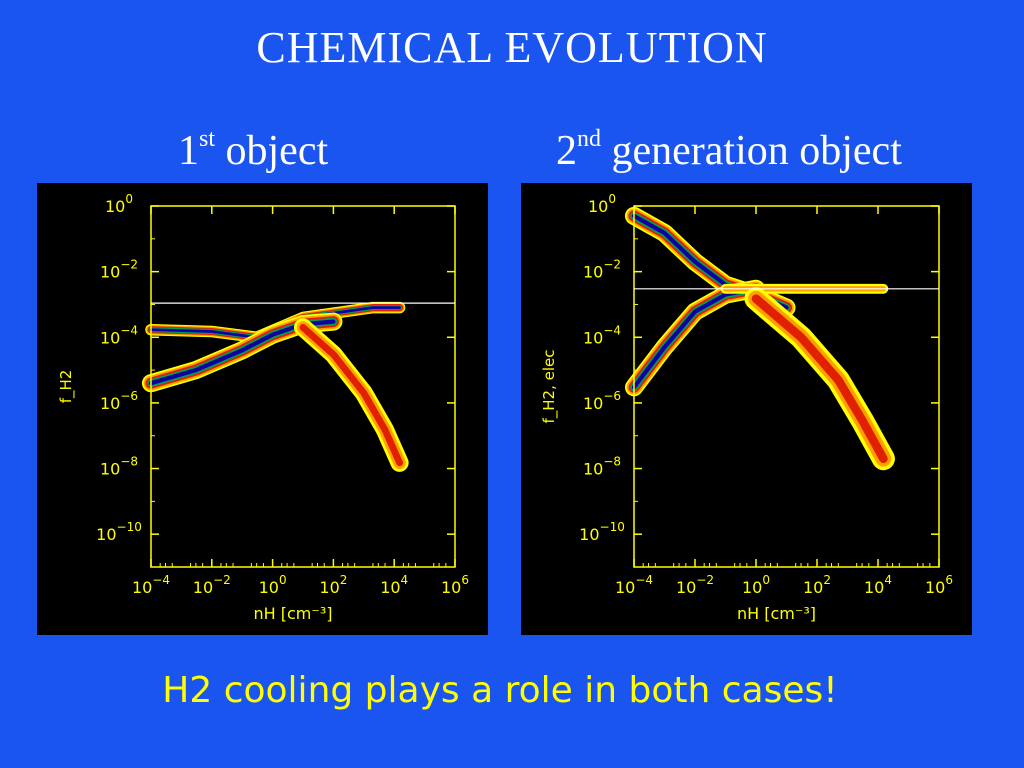 This screenshot has width=1024, height=768. Describe the element at coordinates (66, 387) in the screenshot. I see `y-axis-label: f_H2` at that location.